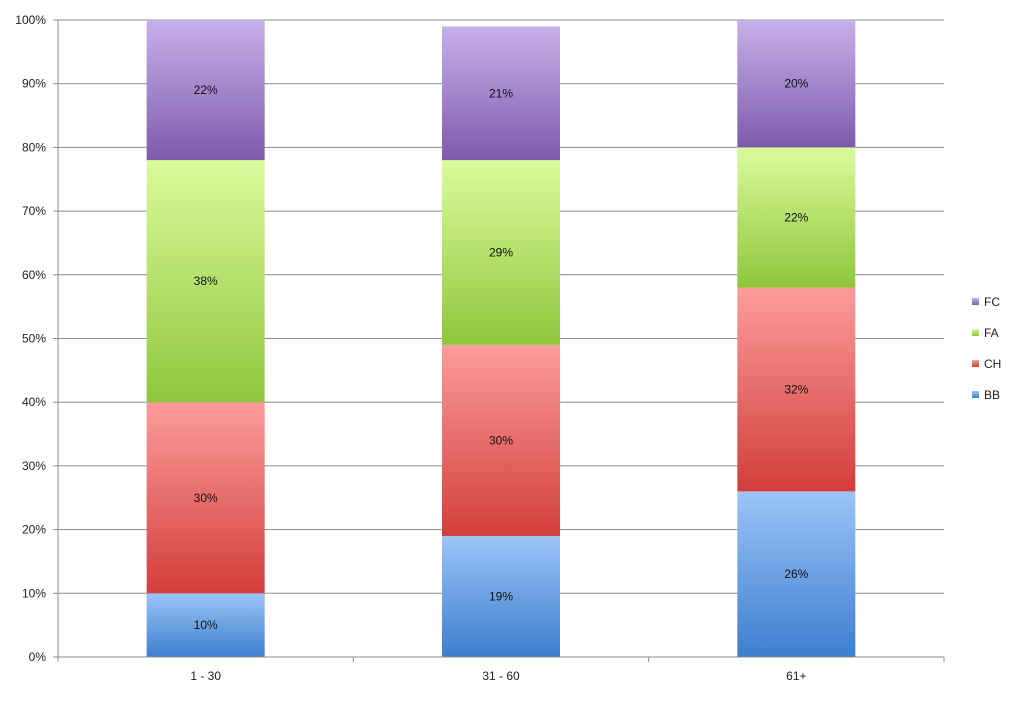 This screenshot has width=1023, height=701. What do you see at coordinates (34, 275) in the screenshot?
I see `y-tick-label: 60%` at bounding box center [34, 275].